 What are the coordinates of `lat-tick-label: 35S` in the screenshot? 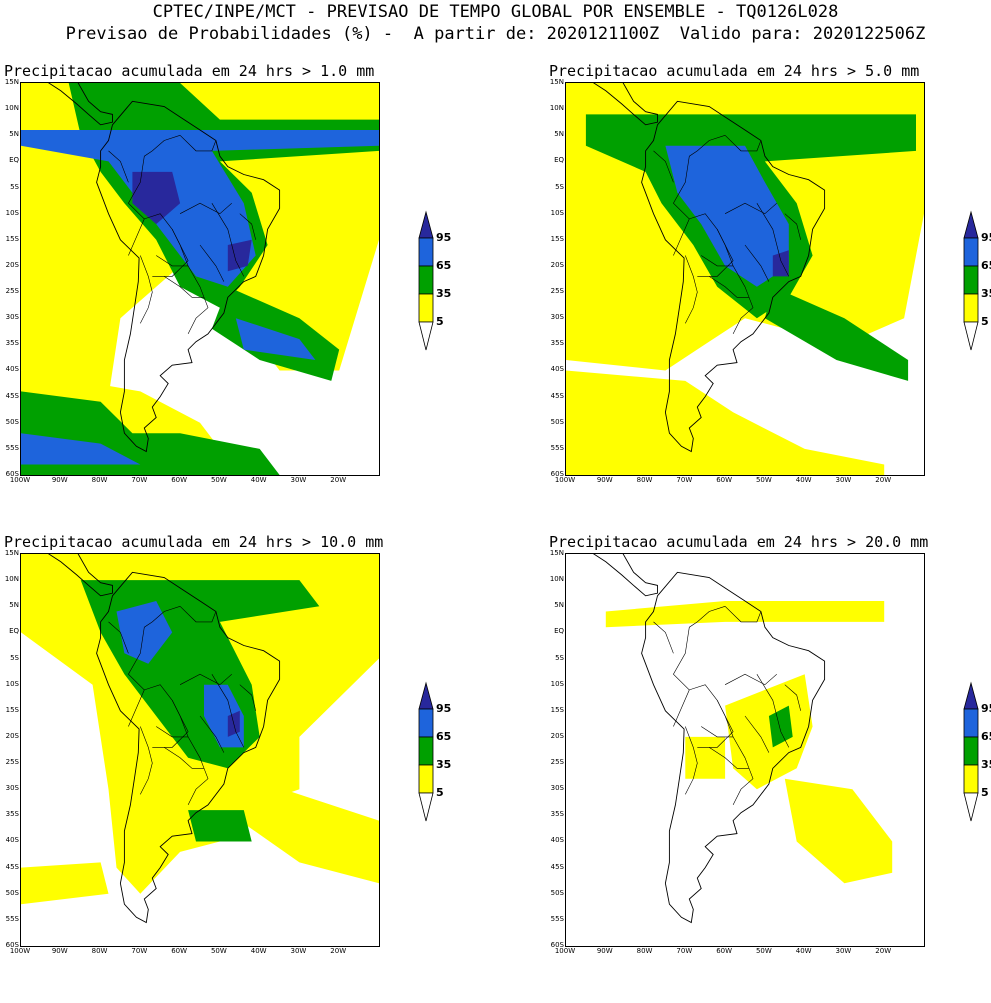 It's located at (12, 814).